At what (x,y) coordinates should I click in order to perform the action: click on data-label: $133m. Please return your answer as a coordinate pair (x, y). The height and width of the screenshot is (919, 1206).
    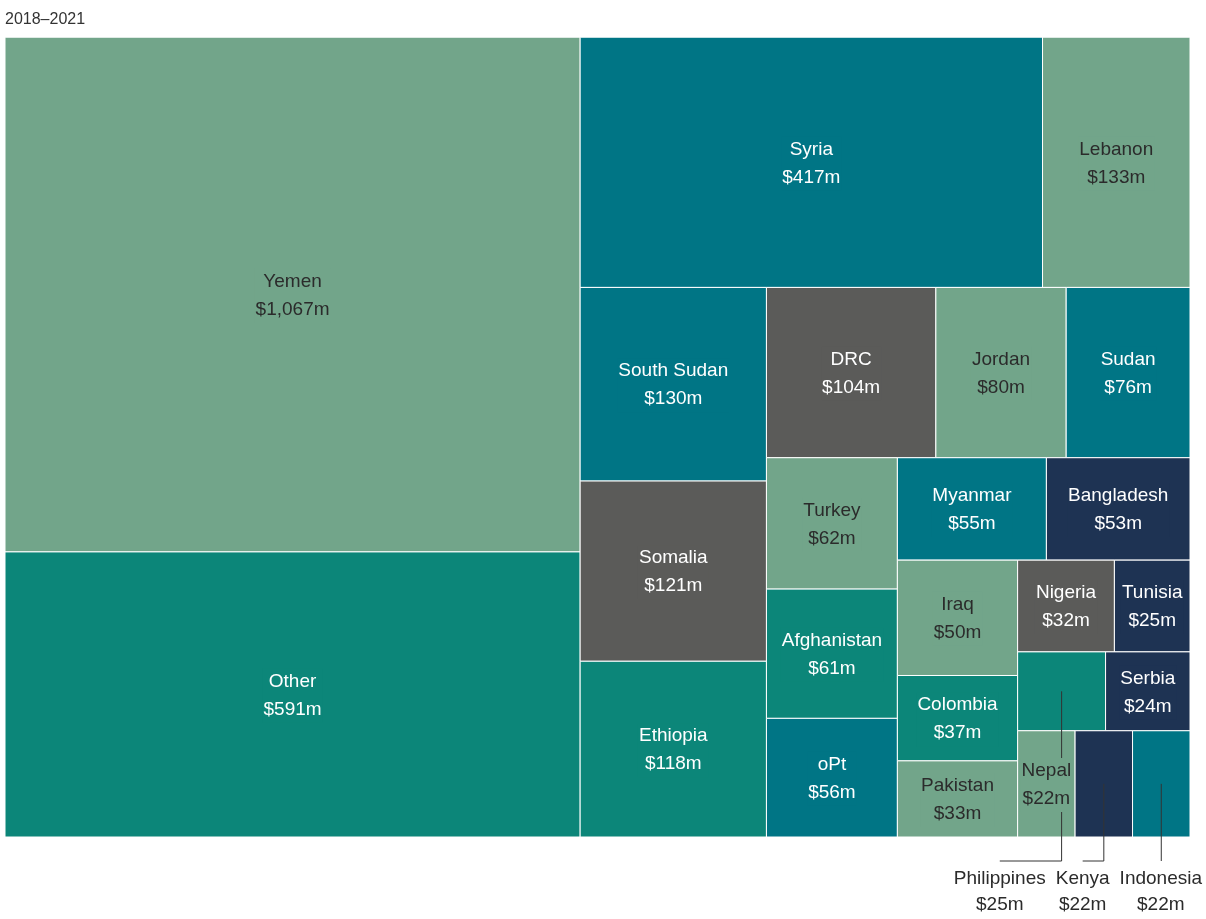
    Looking at the image, I should click on (1116, 176).